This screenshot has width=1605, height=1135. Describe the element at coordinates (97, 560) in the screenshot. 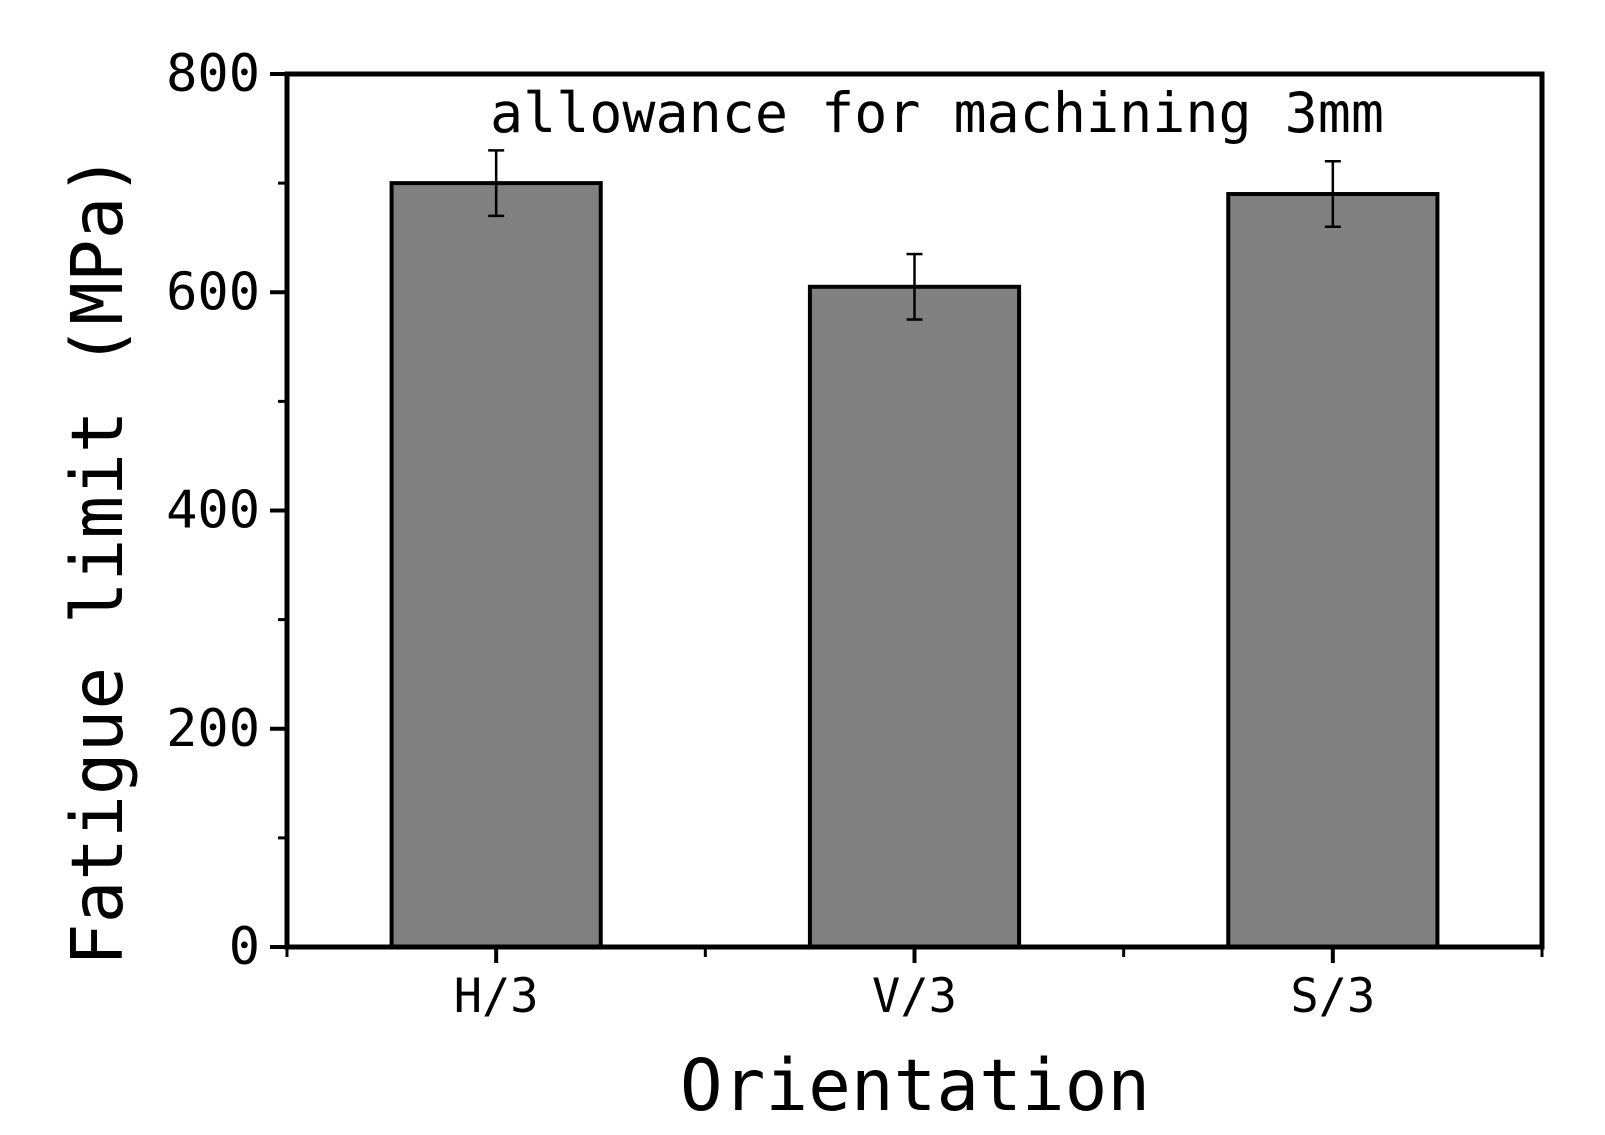

I see `y-axis-title: Fatigue limit (MPa)` at that location.